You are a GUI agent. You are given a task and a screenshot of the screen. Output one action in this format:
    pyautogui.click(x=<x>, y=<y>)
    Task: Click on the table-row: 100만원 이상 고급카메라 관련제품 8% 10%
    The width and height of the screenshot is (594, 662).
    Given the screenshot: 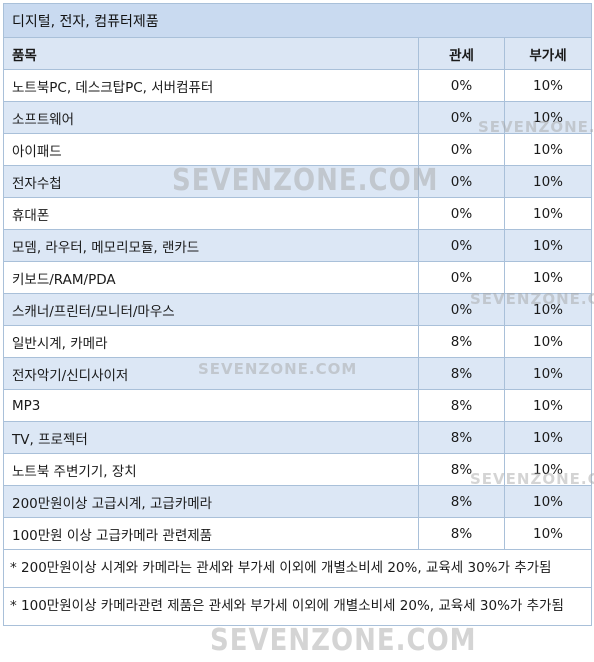 What is the action you would take?
    pyautogui.click(x=298, y=533)
    